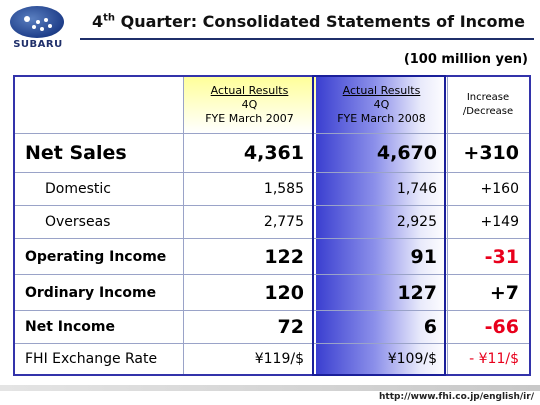  What do you see at coordinates (499, 222) in the screenshot?
I see `value-change: +149` at bounding box center [499, 222].